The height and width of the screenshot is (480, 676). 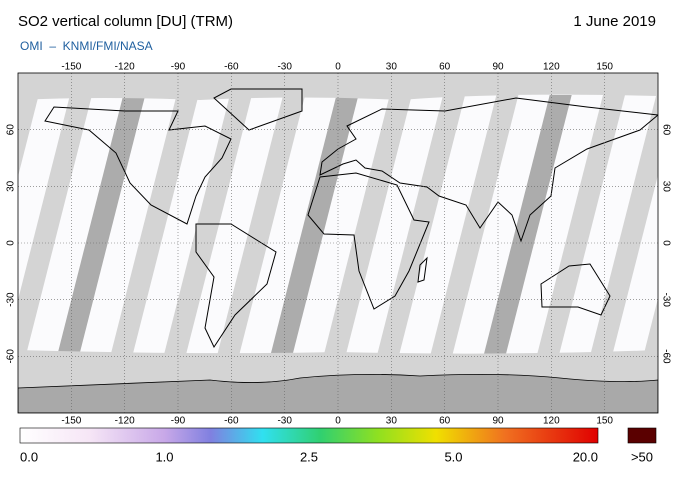 I want to click on lon-tick-label-bottom: 150, so click(x=604, y=421).